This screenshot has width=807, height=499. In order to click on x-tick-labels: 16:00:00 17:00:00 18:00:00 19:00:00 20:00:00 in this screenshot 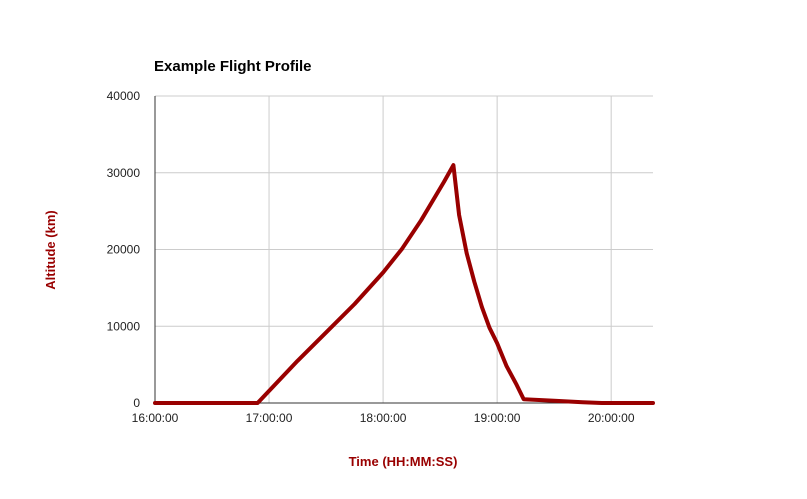, I will do `click(383, 418)`.